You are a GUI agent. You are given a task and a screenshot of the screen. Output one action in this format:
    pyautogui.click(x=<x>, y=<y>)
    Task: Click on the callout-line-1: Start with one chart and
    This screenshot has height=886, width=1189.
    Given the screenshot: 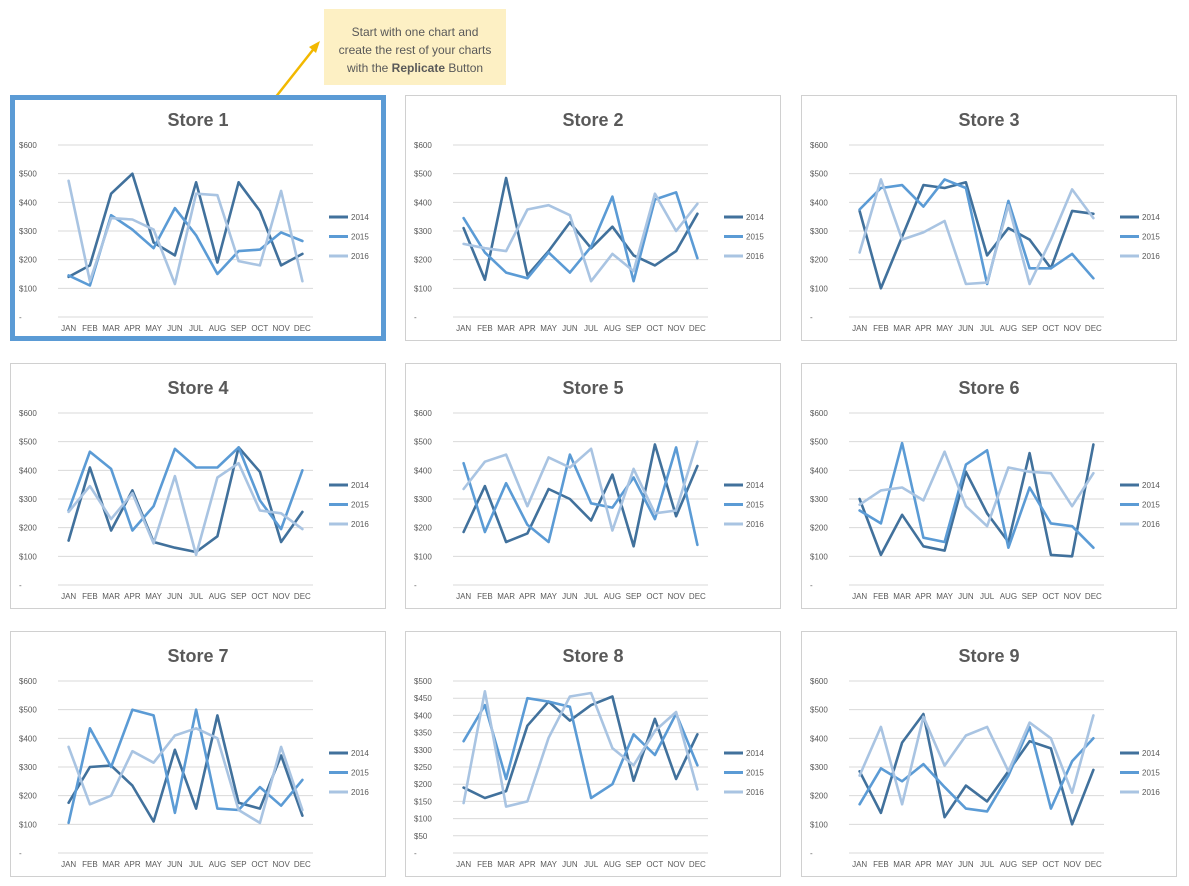 What is the action you would take?
    pyautogui.click(x=415, y=32)
    